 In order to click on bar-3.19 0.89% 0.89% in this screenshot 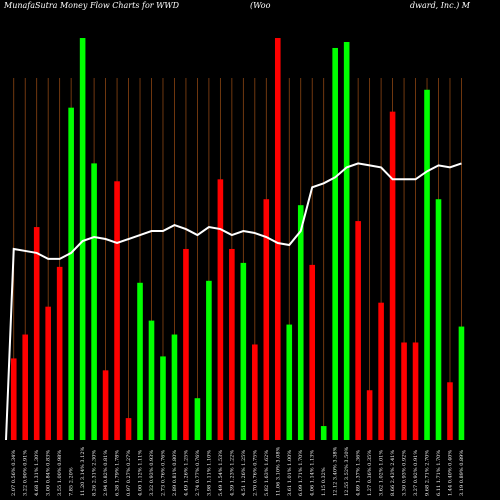, I will do `click(461, 383)`.